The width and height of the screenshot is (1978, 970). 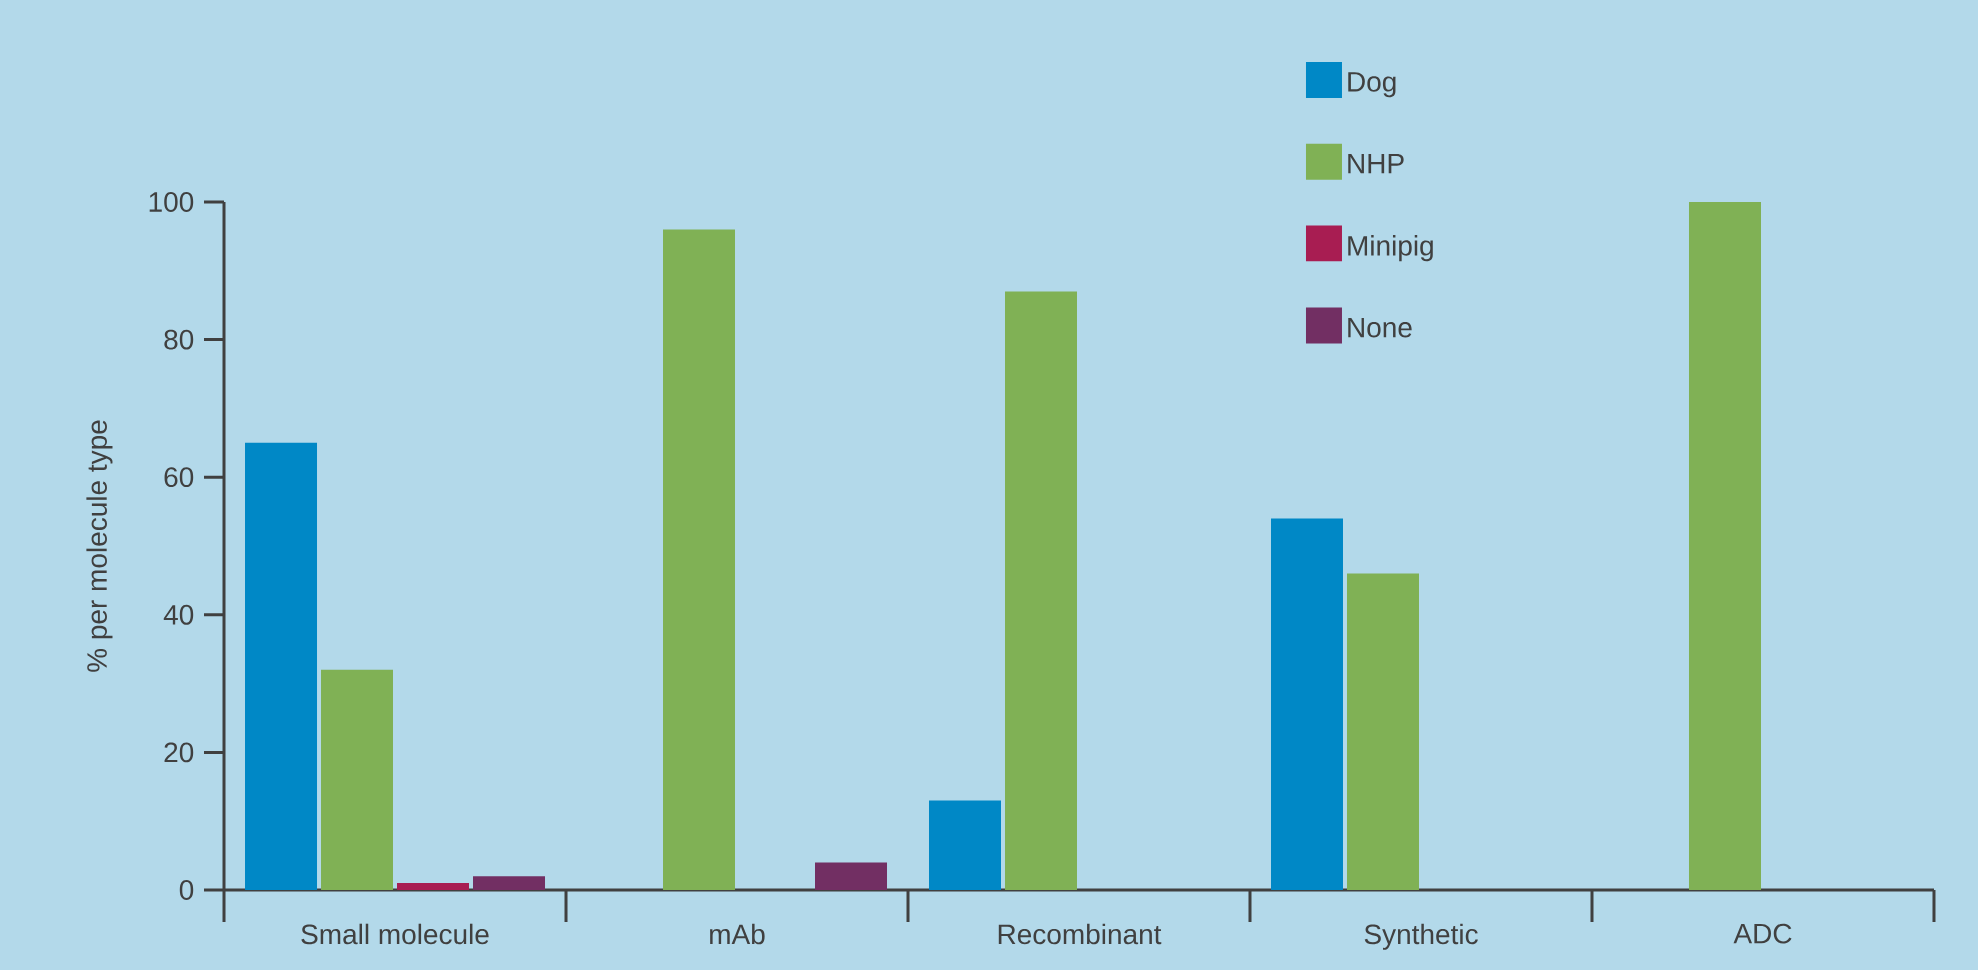 I want to click on y-tick-label: 40, so click(x=178, y=614).